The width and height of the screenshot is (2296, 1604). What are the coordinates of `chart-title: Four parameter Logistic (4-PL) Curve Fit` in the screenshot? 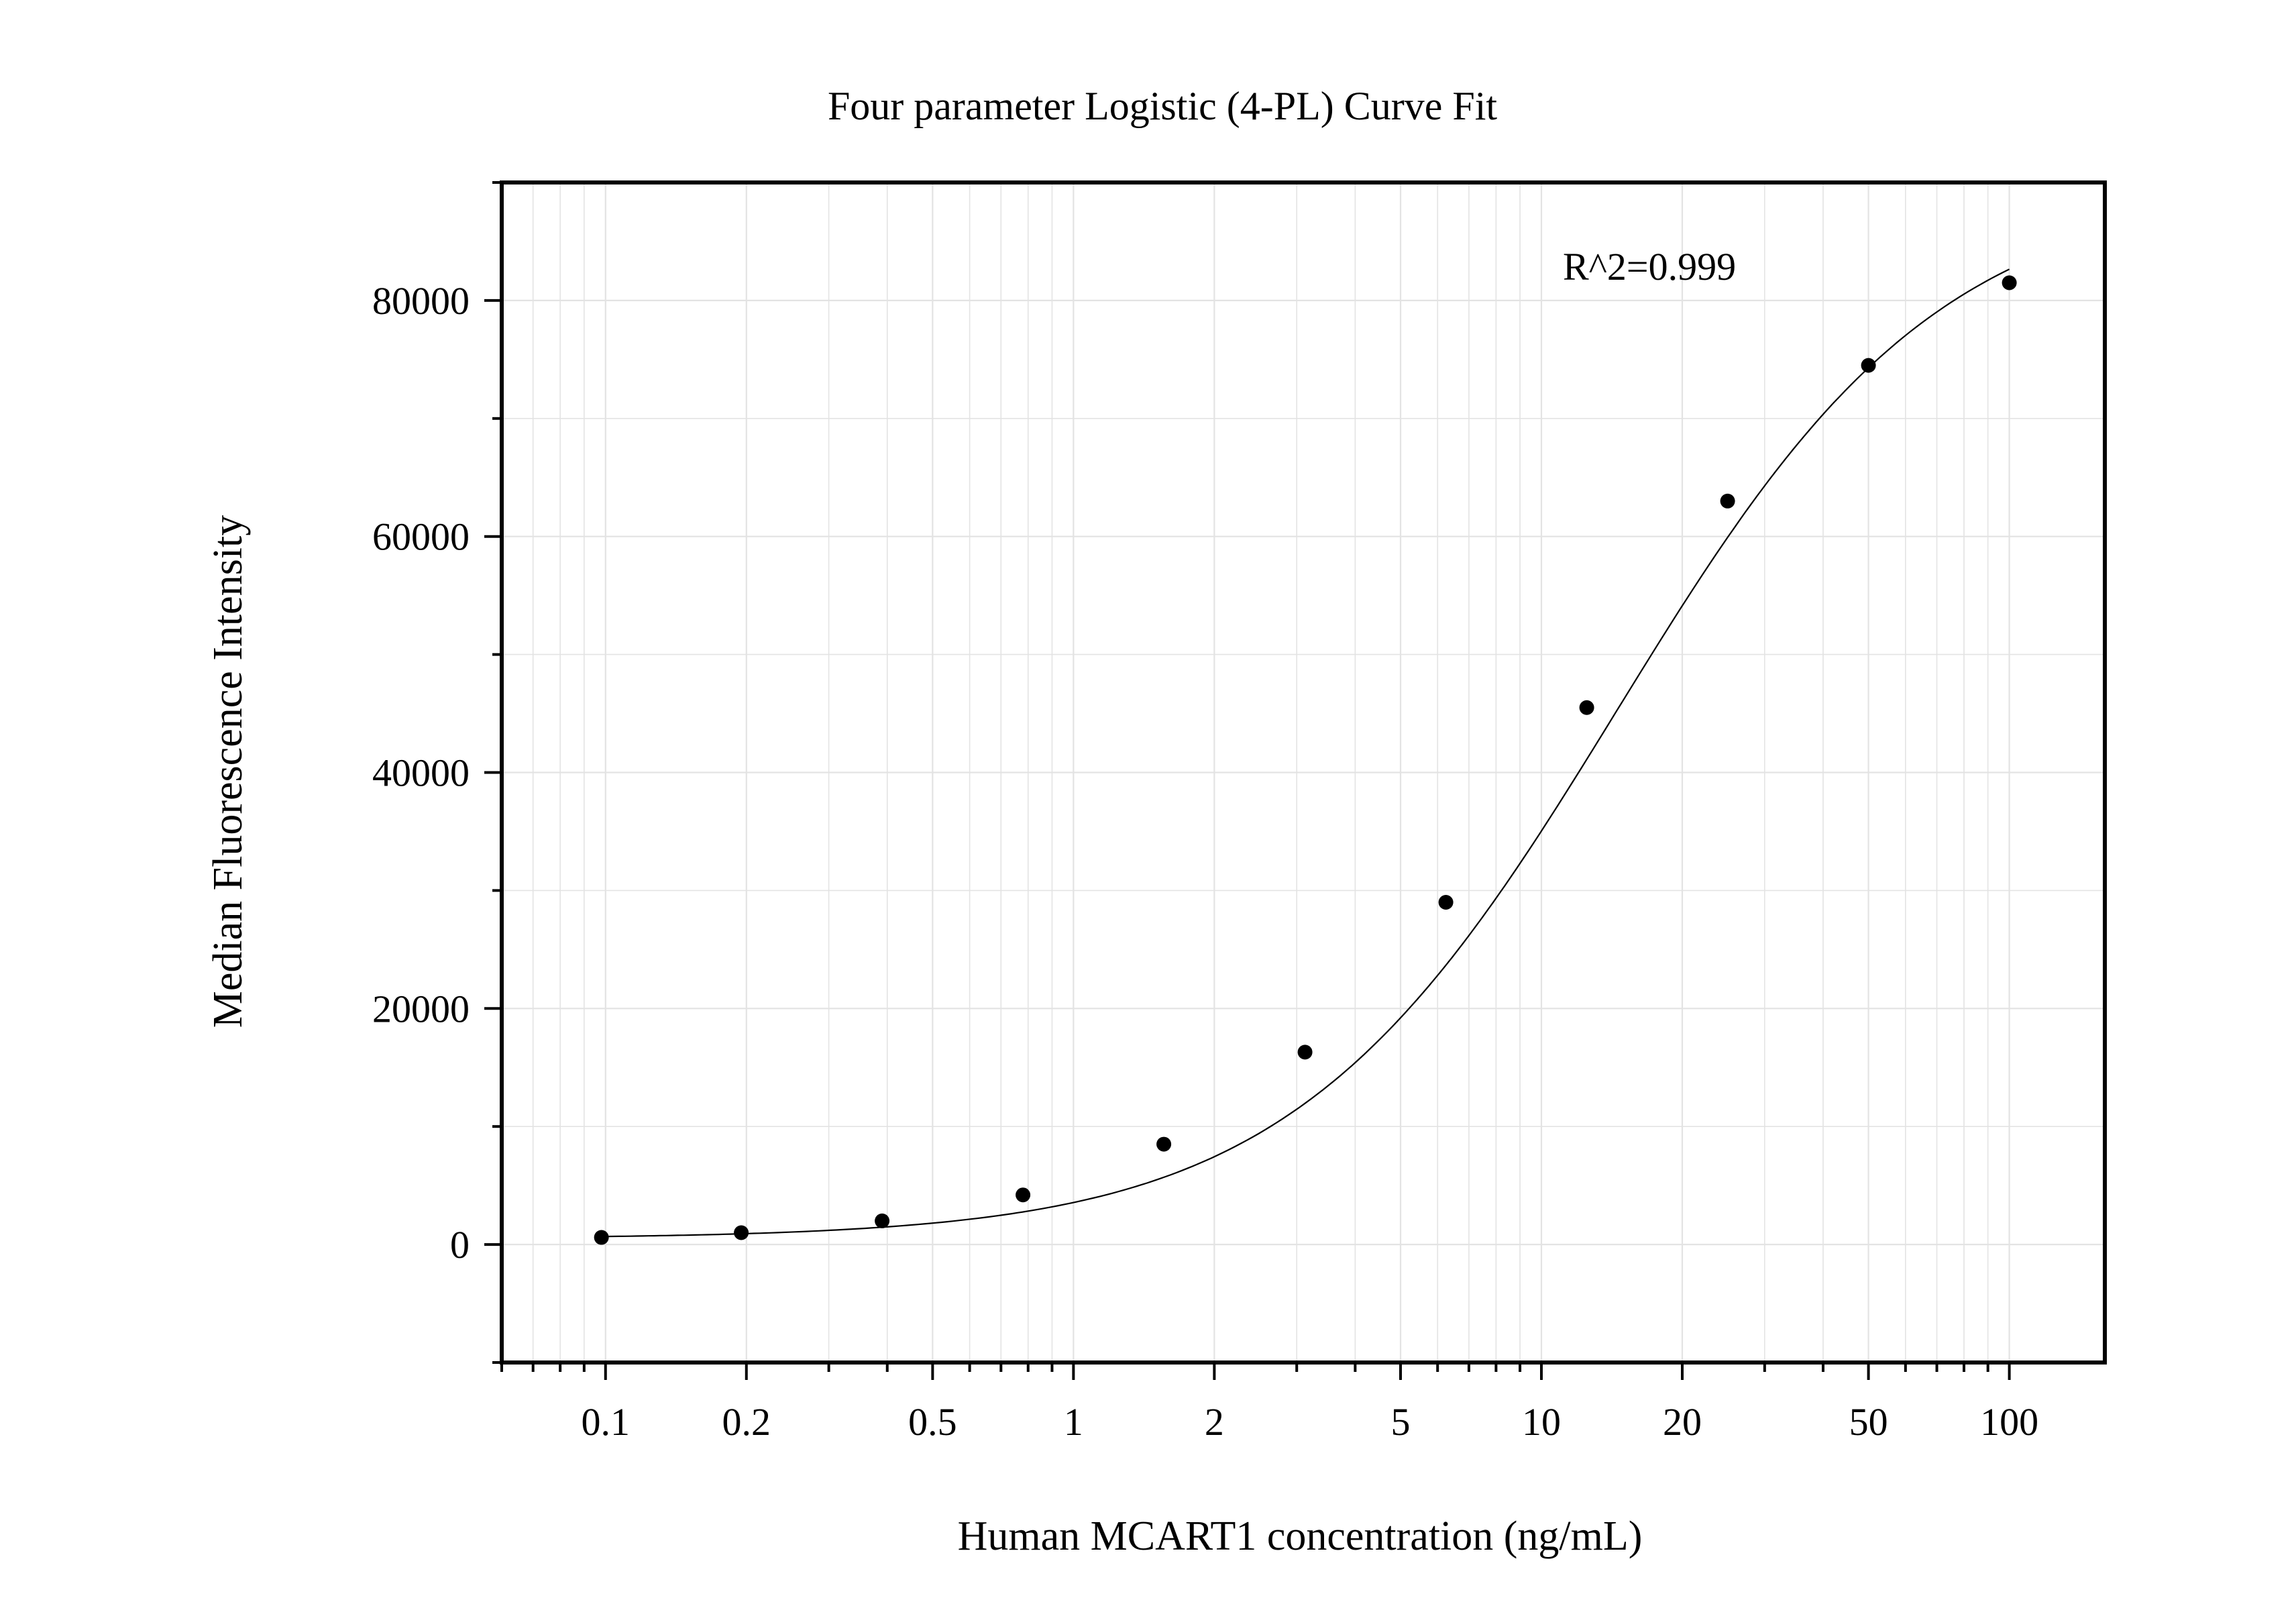 It's located at (1162, 106).